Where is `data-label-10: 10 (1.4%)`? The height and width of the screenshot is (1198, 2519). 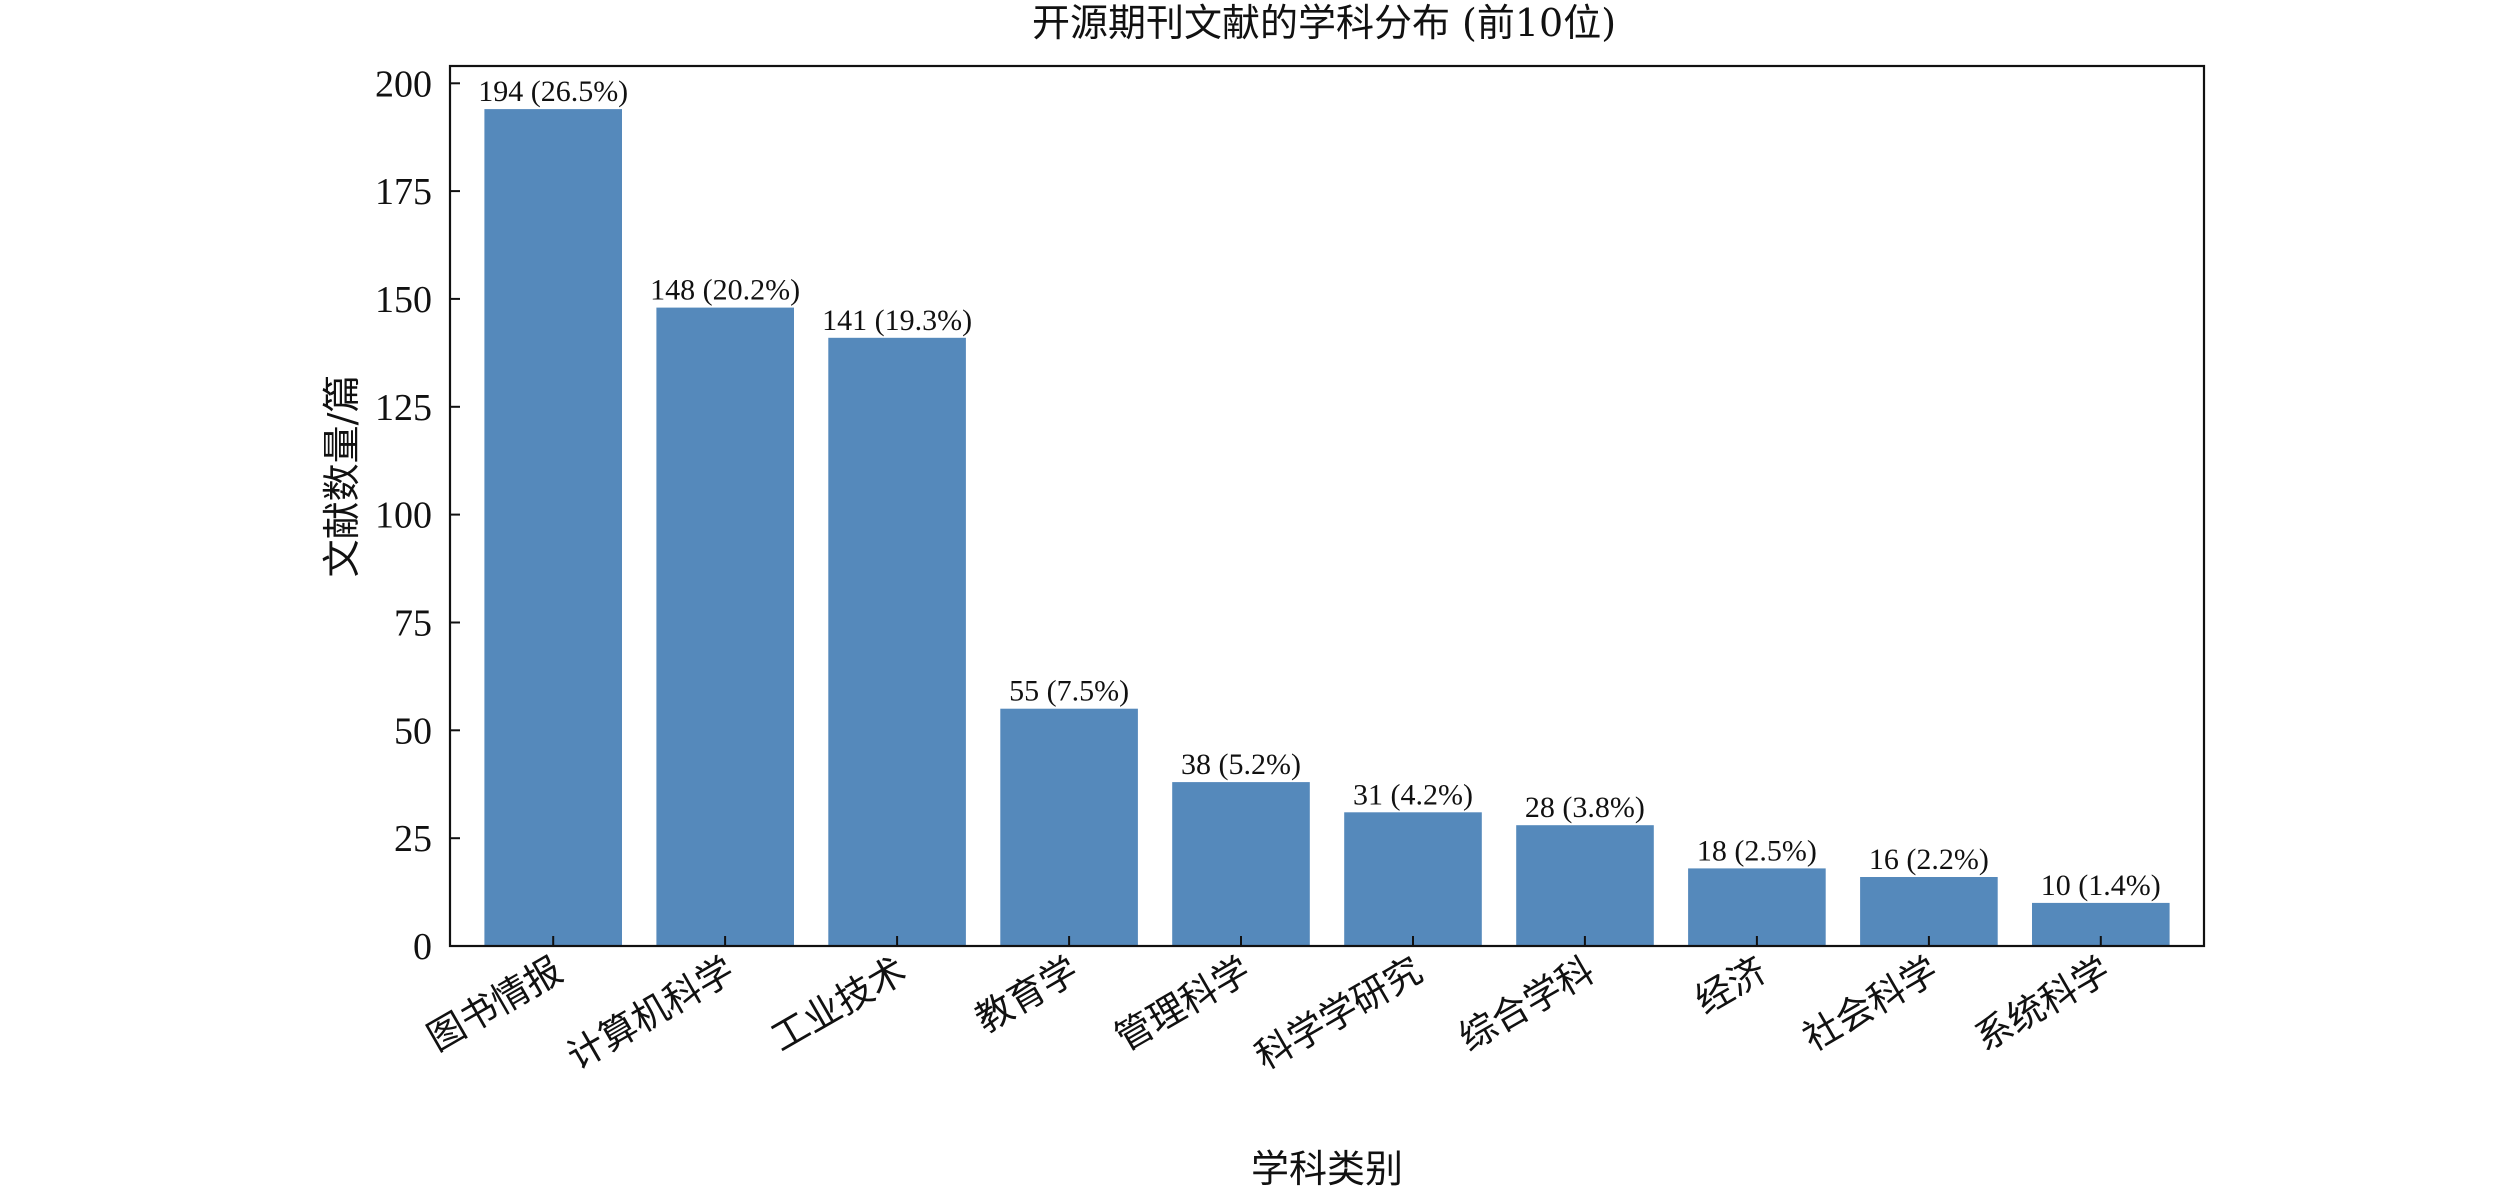 data-label-10: 10 (1.4%) is located at coordinates (2101, 885).